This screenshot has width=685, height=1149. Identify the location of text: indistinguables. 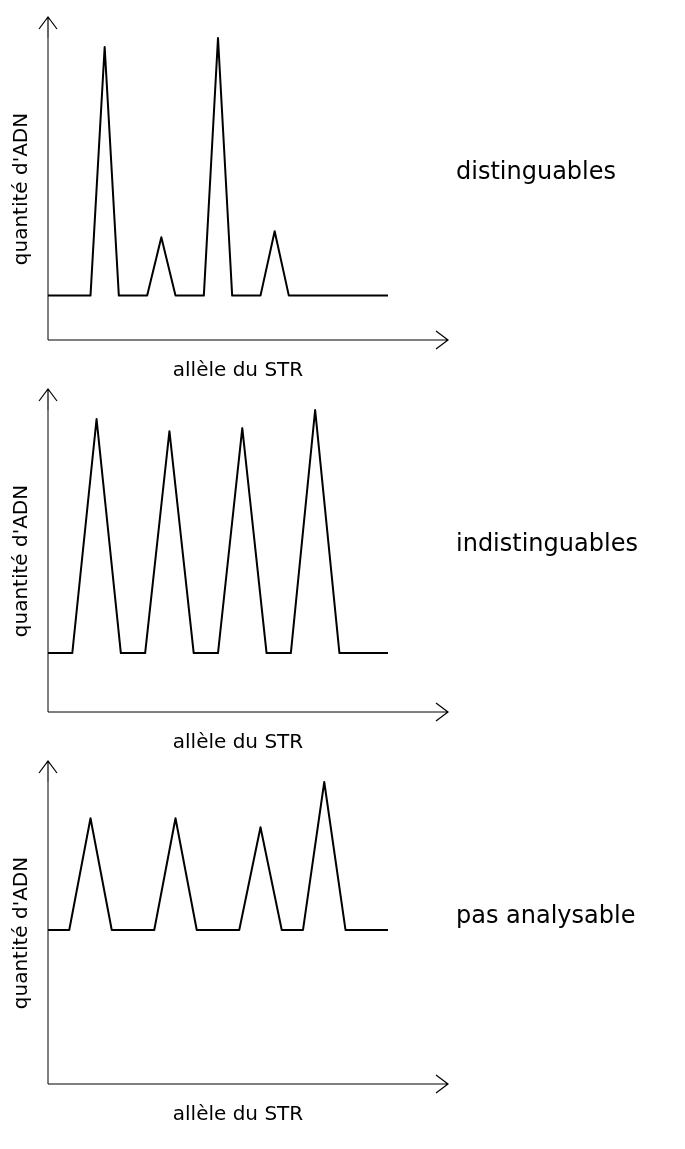
(547, 542).